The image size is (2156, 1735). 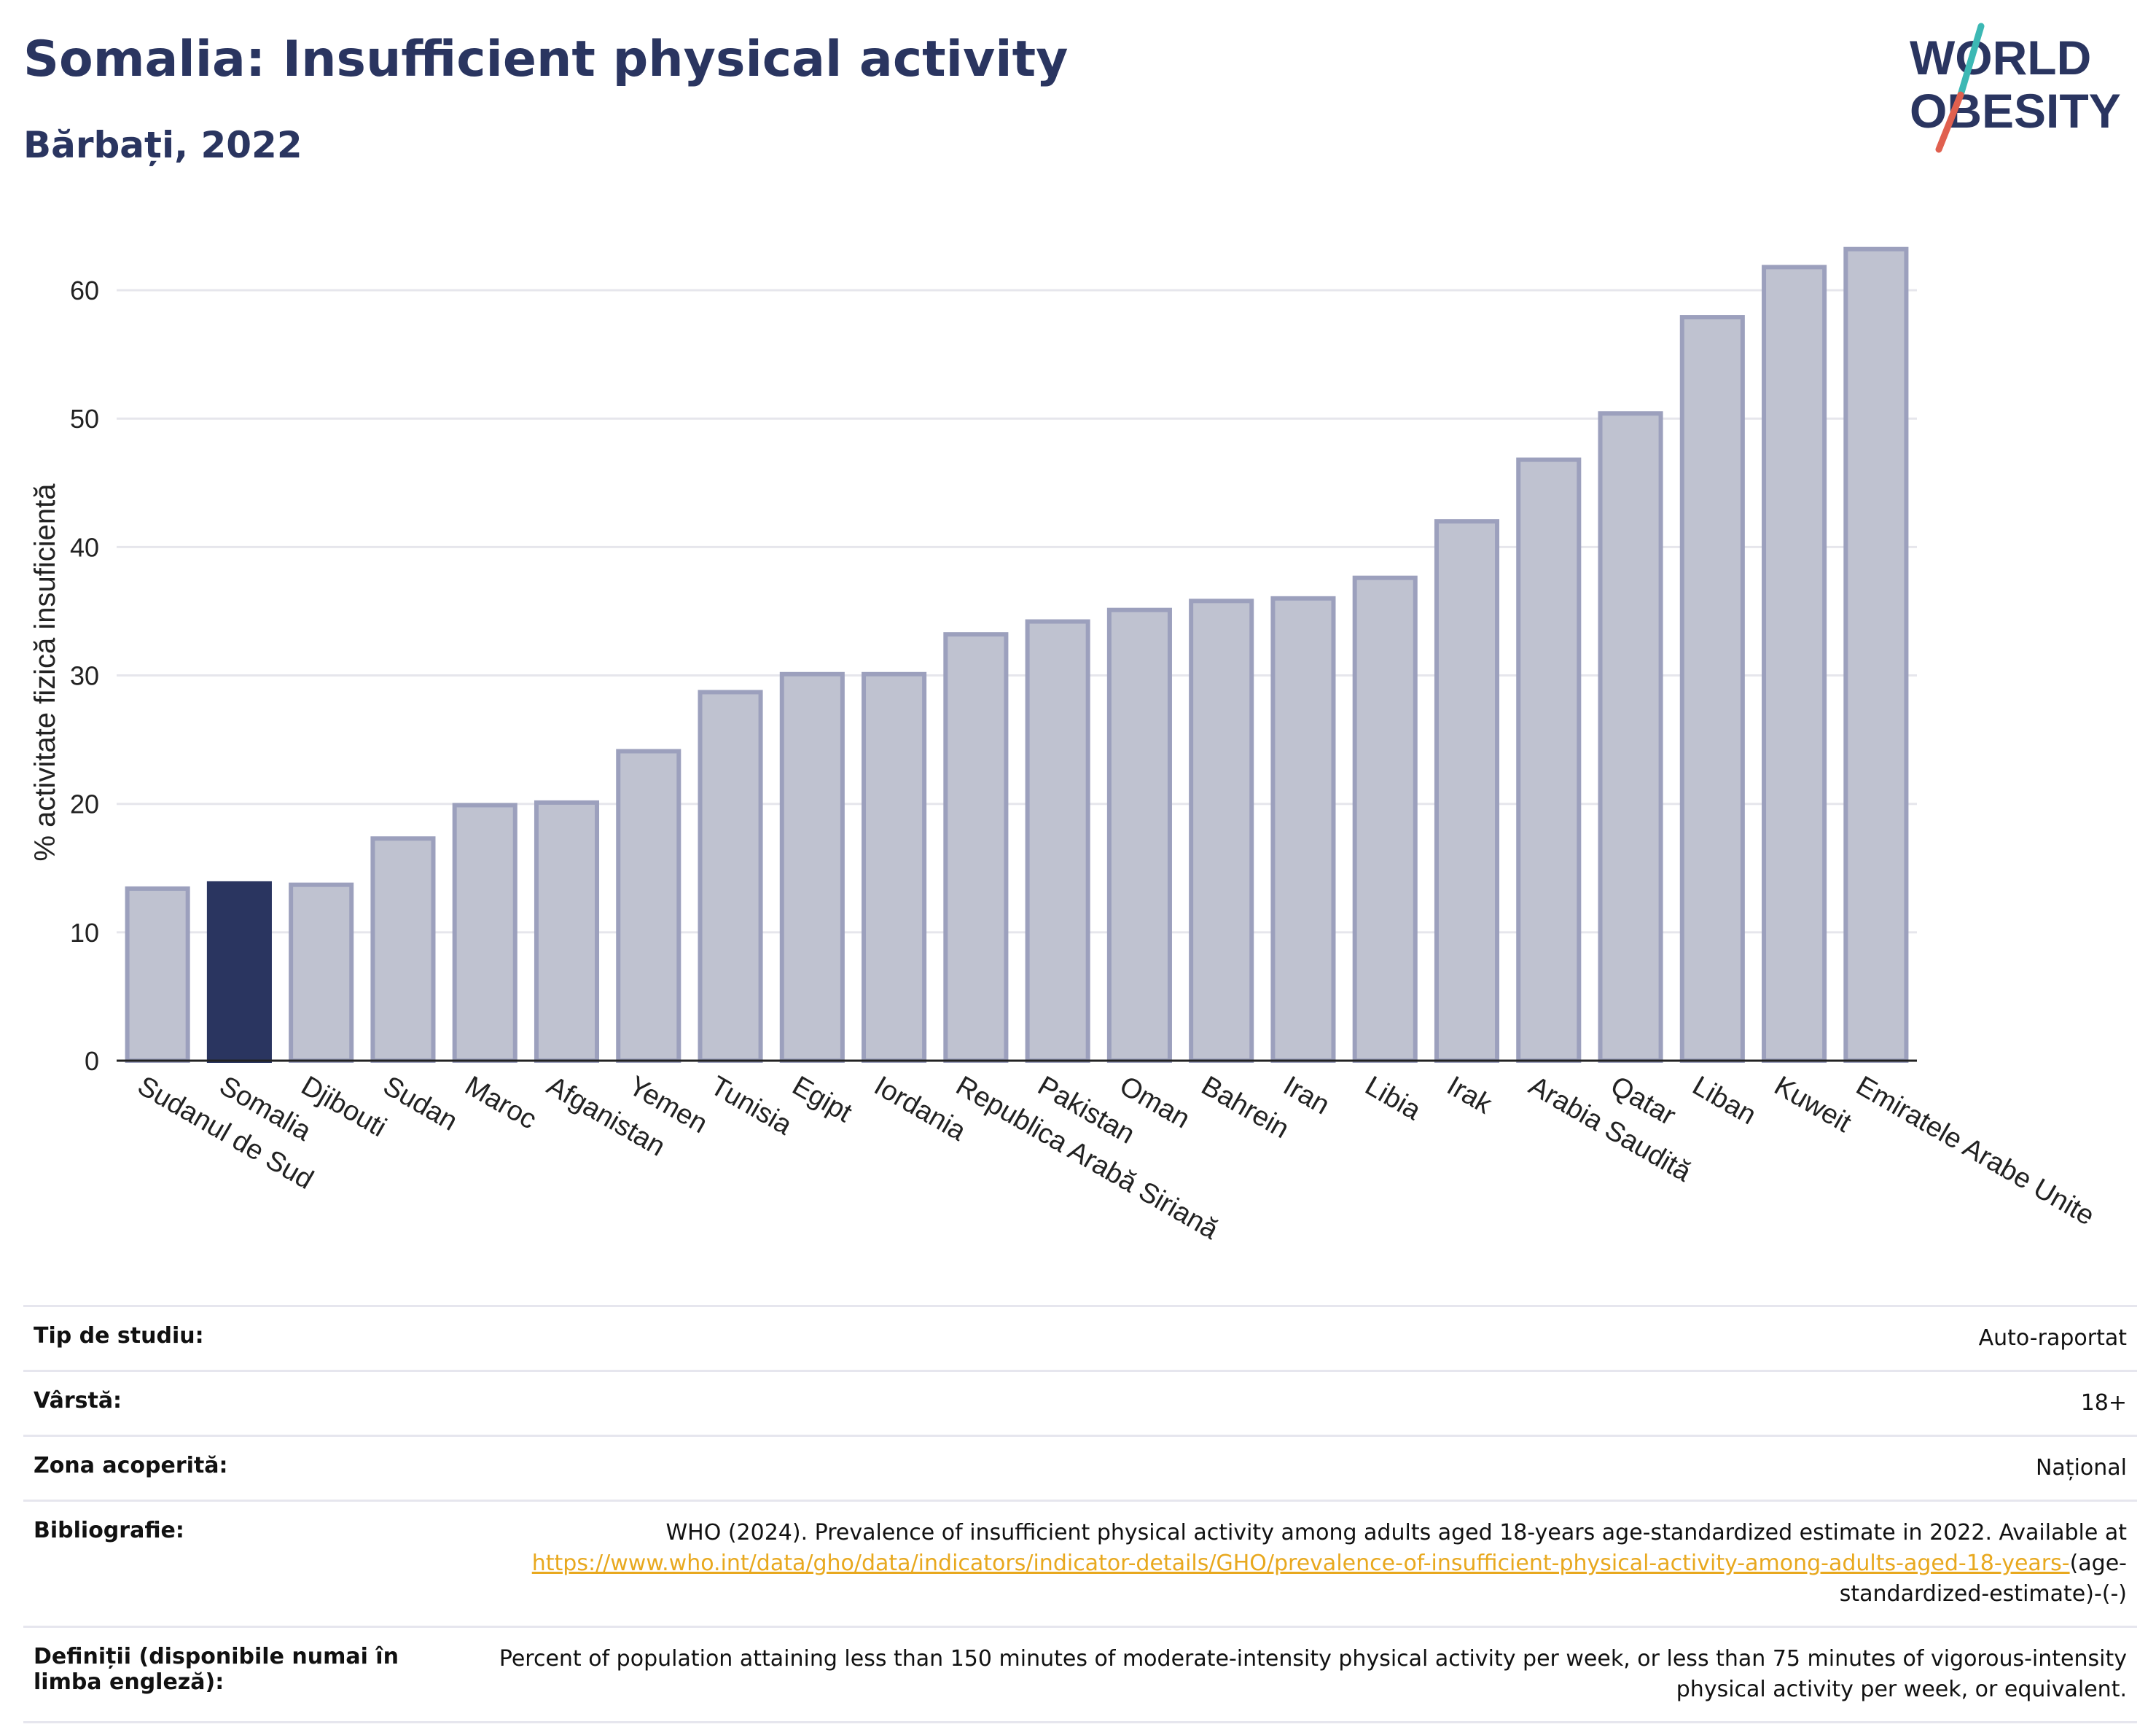 What do you see at coordinates (1630, 737) in the screenshot?
I see `bar-qatar` at bounding box center [1630, 737].